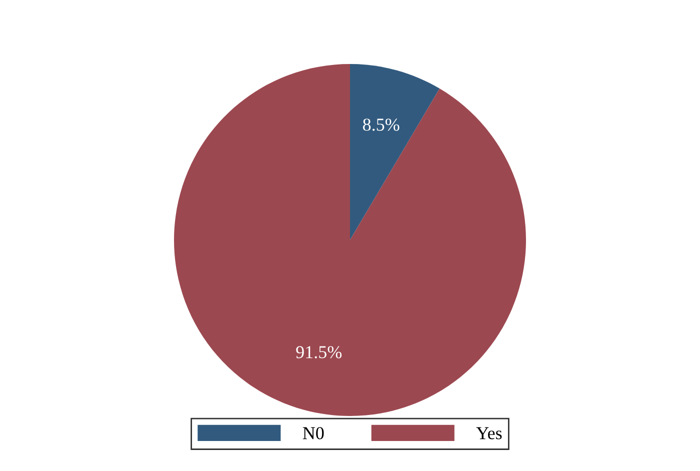  I want to click on pie-slice, so click(395, 152).